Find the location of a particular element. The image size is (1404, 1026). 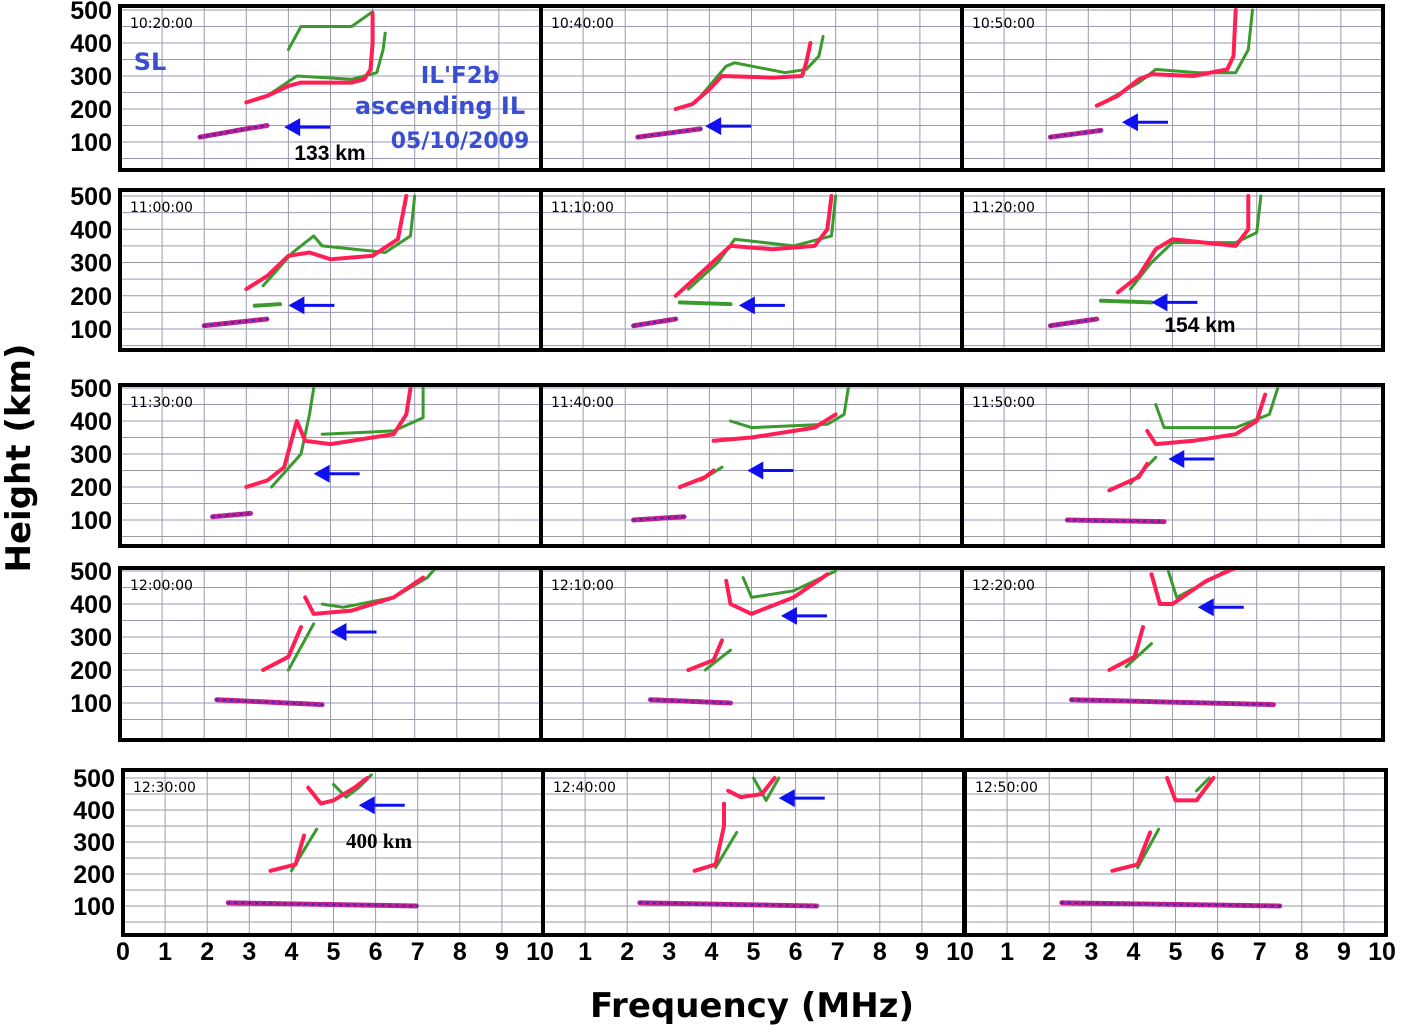

ionogram-panel: 11:20:00 is located at coordinates (1172, 270).